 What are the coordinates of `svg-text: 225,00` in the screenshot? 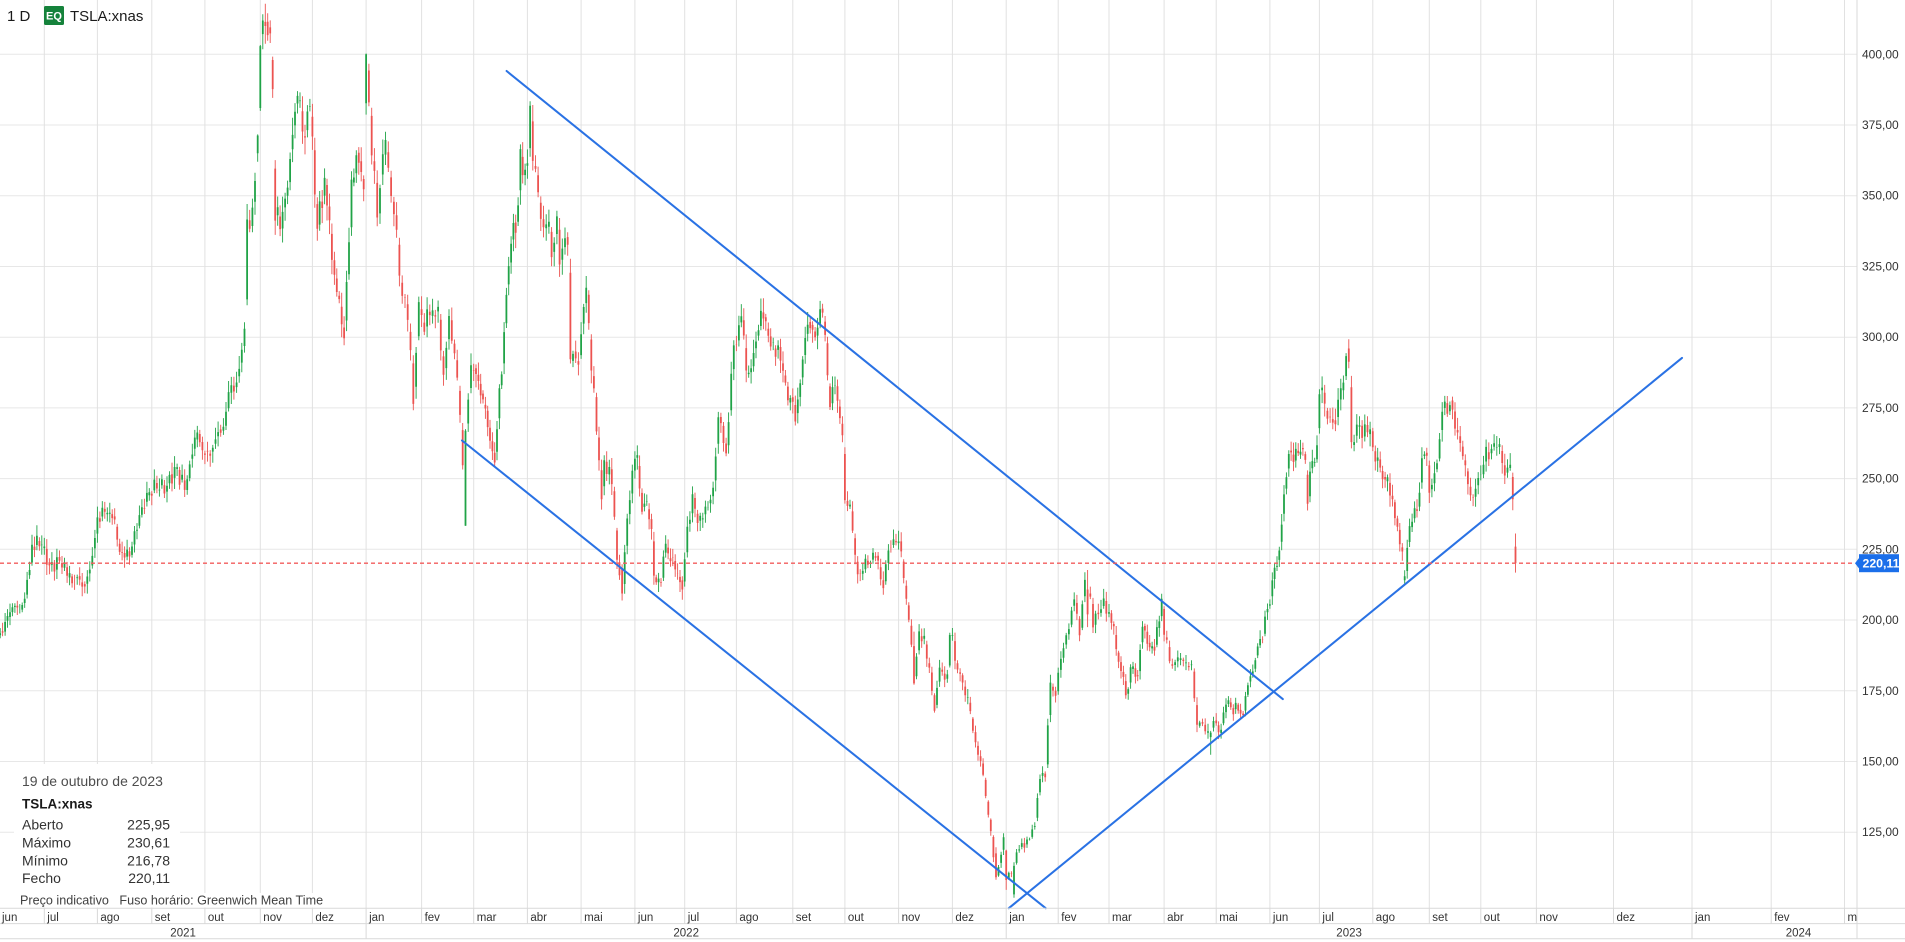 It's located at (1880, 549).